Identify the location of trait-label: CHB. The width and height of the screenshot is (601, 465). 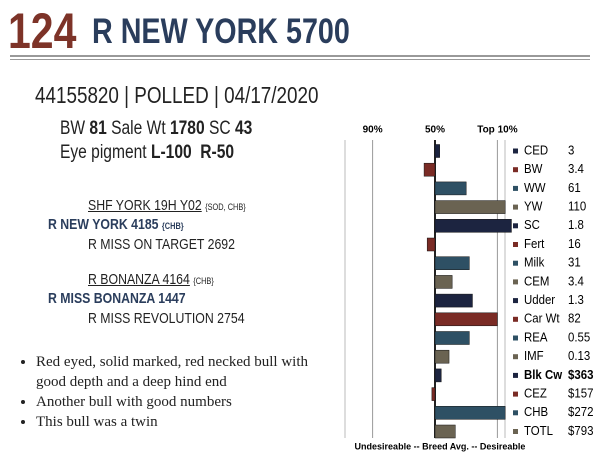
(536, 412).